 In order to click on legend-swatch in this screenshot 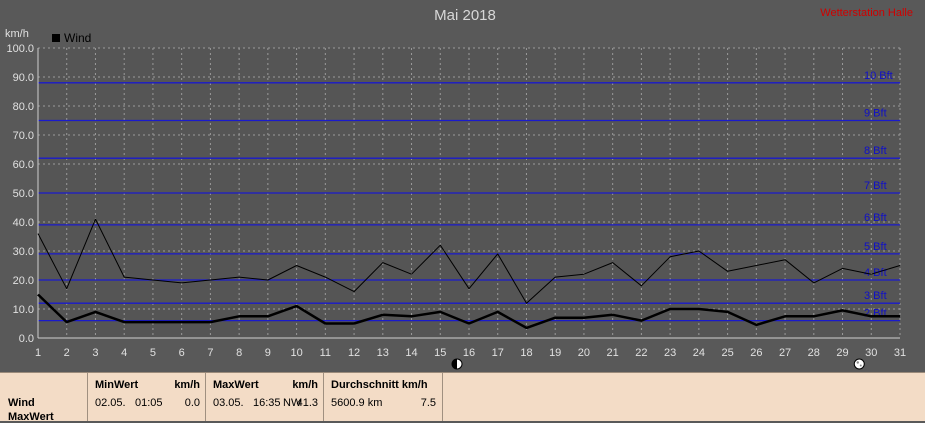, I will do `click(56, 38)`.